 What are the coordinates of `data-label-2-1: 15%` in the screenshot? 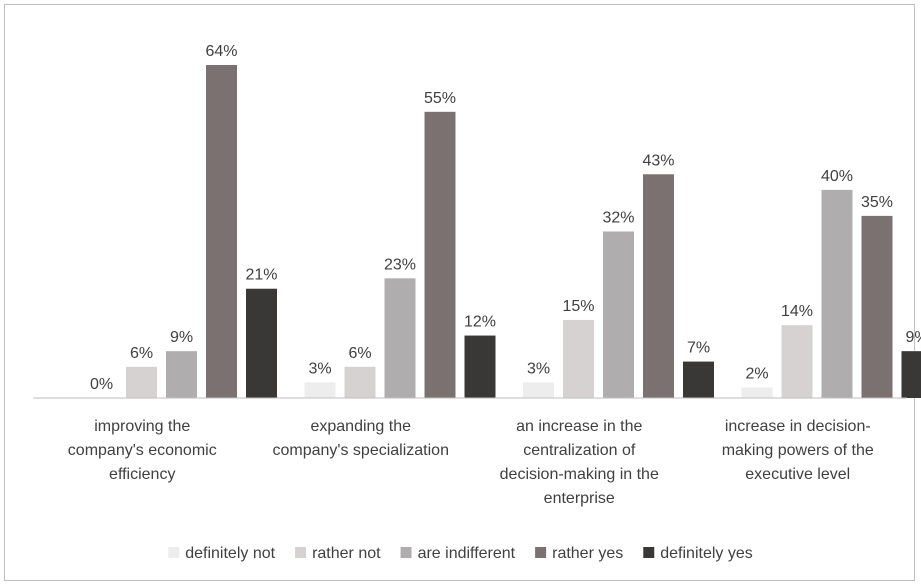 It's located at (578, 306).